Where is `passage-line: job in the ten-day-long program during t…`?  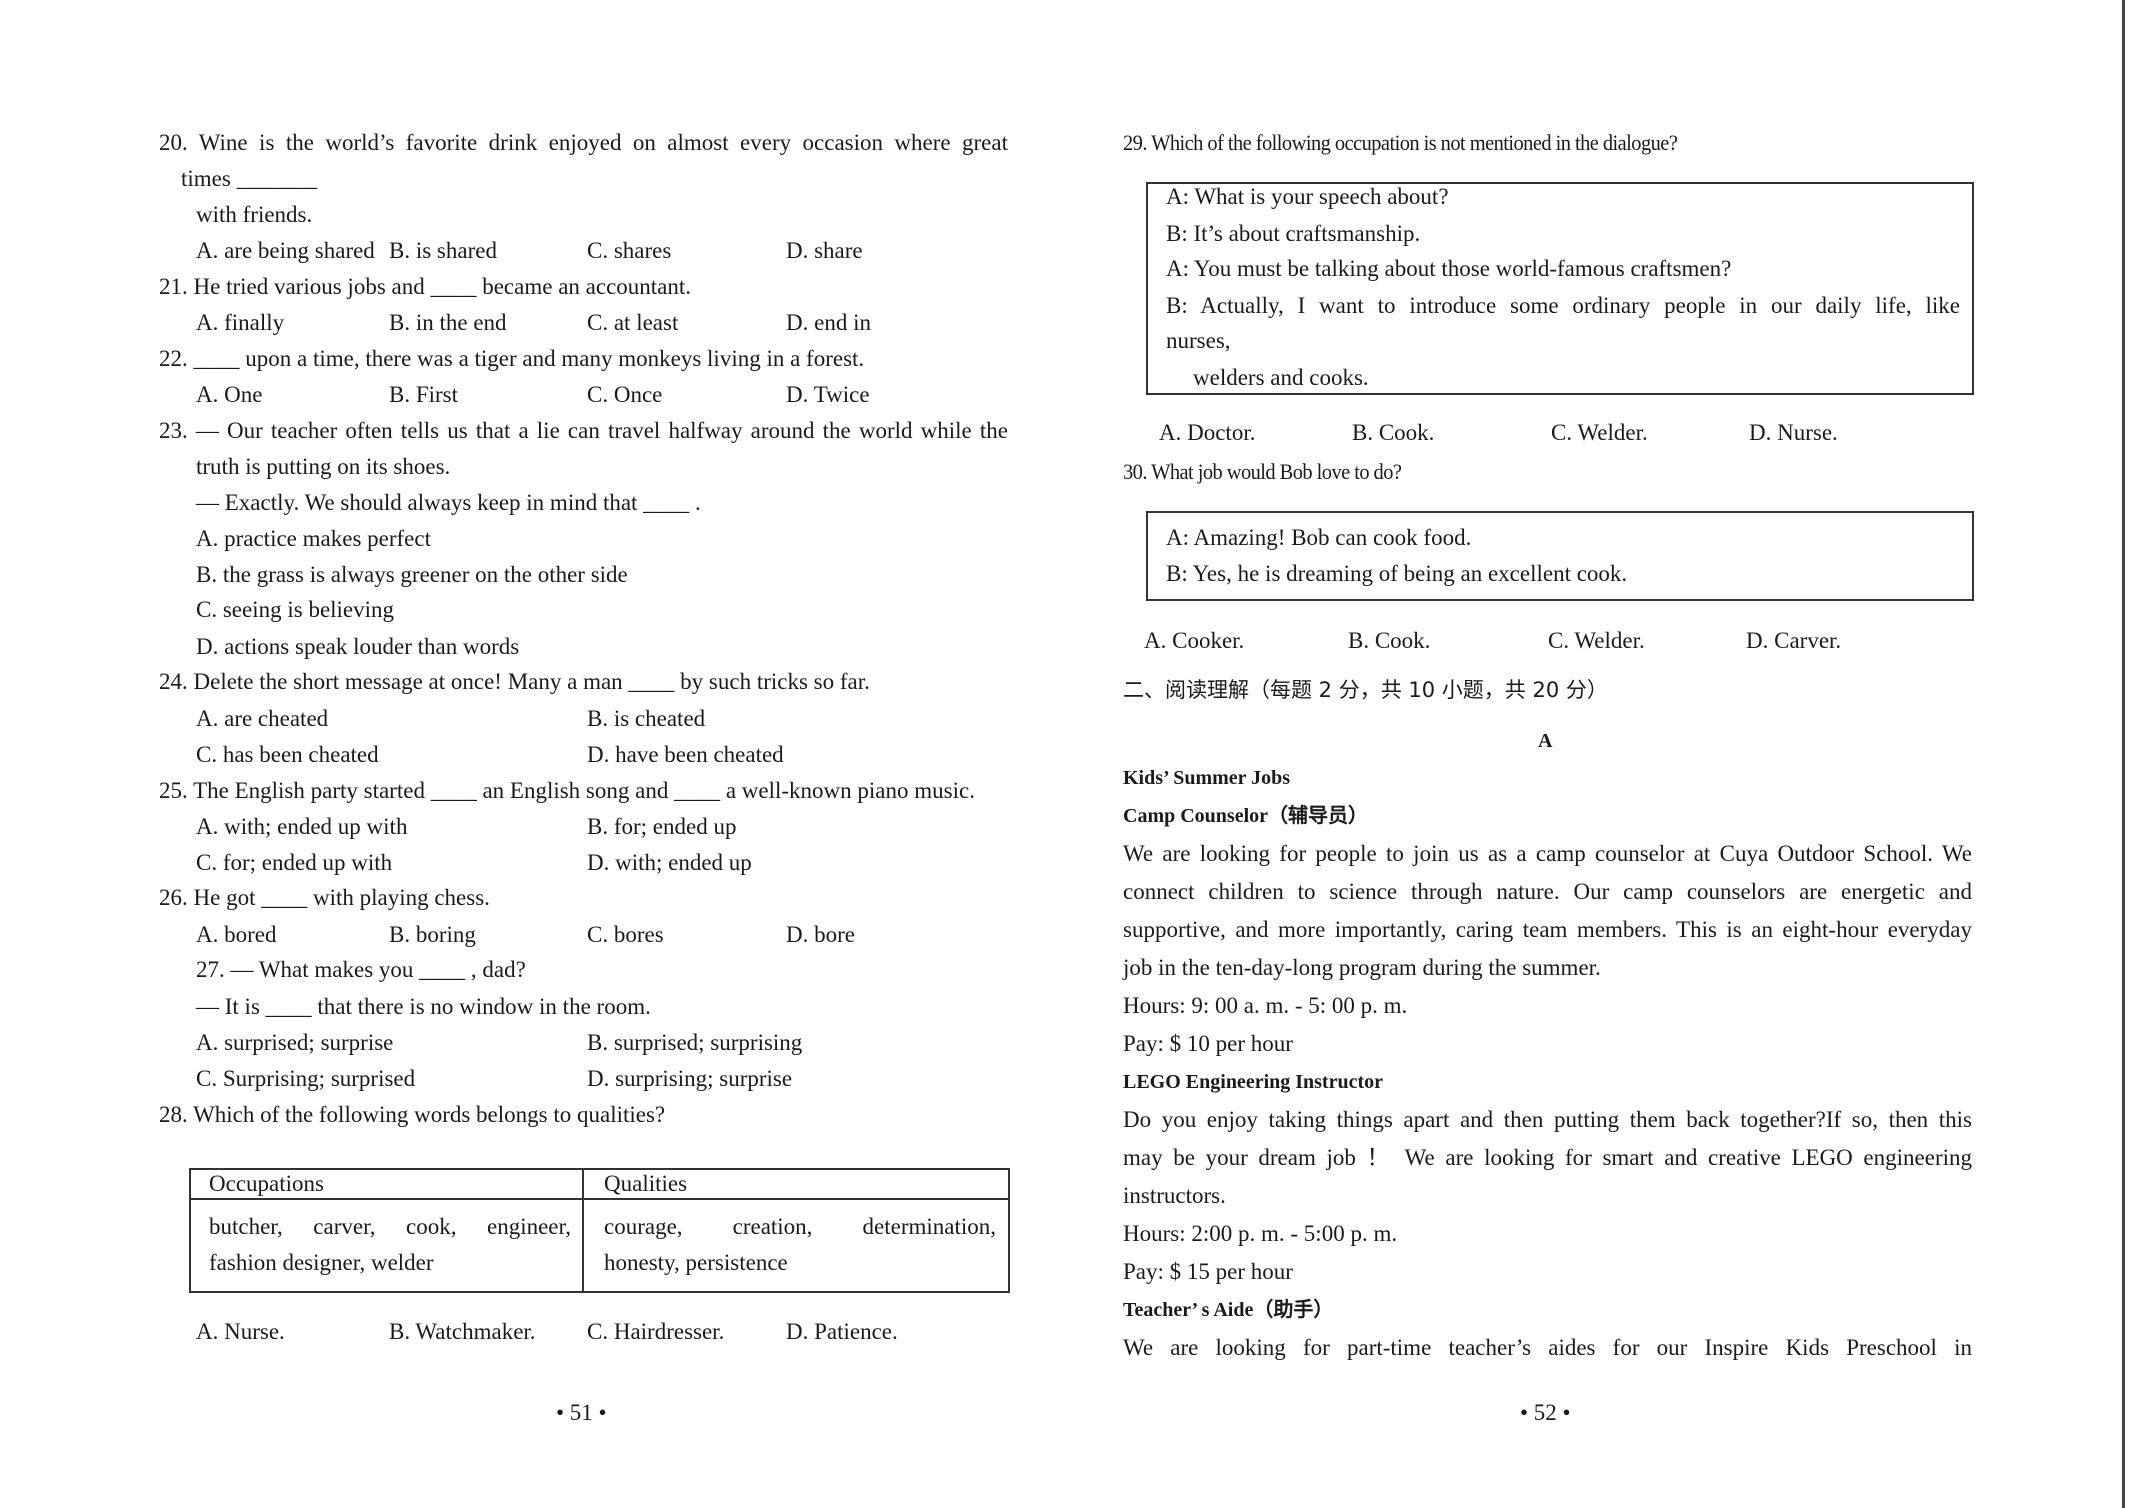 passage-line: job in the ten-day-long program during t… is located at coordinates (1362, 967).